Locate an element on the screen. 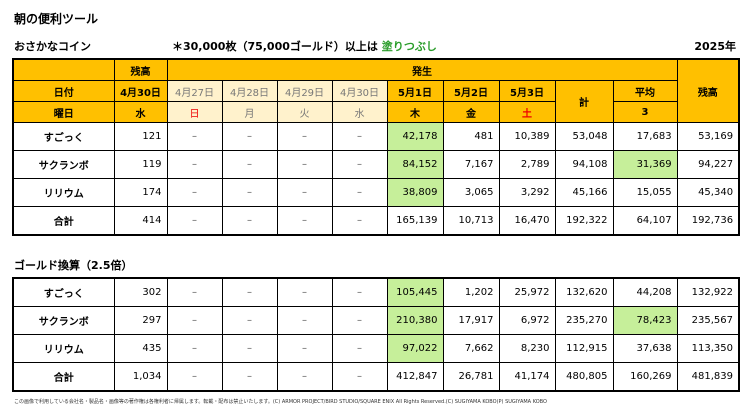  cell: 31,369 is located at coordinates (645, 164).